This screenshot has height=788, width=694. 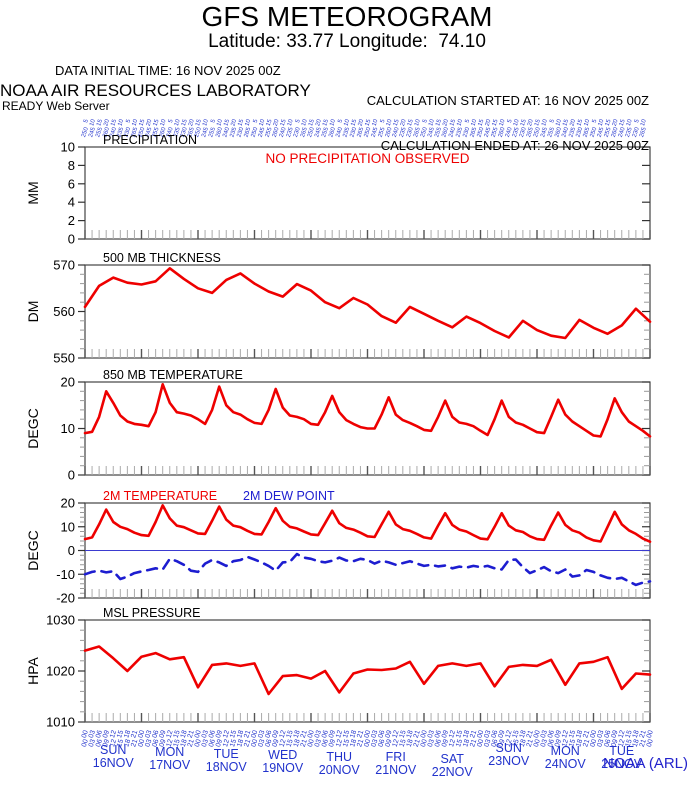 I want to click on svg-text: 0, so click(x=71, y=475).